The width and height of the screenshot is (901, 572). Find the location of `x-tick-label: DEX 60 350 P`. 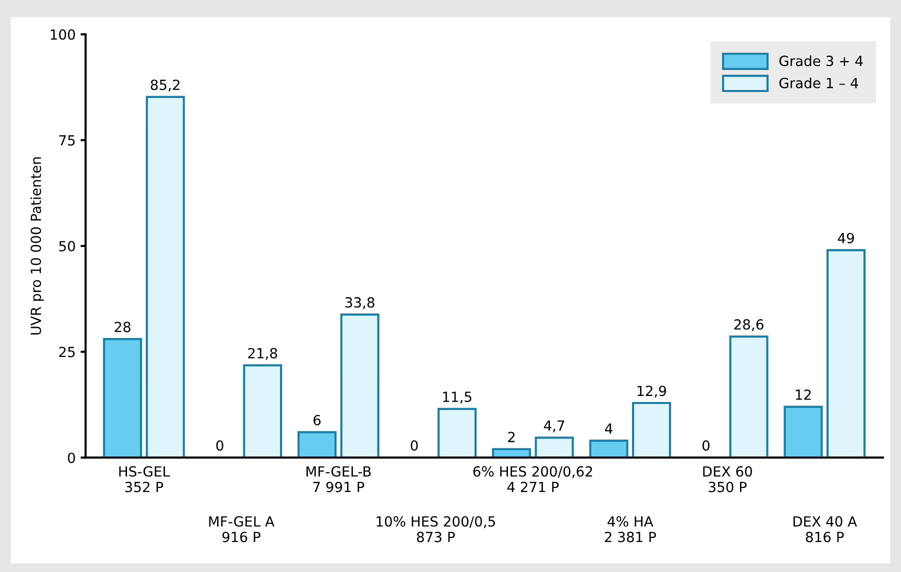

x-tick-label: DEX 60 350 P is located at coordinates (727, 479).